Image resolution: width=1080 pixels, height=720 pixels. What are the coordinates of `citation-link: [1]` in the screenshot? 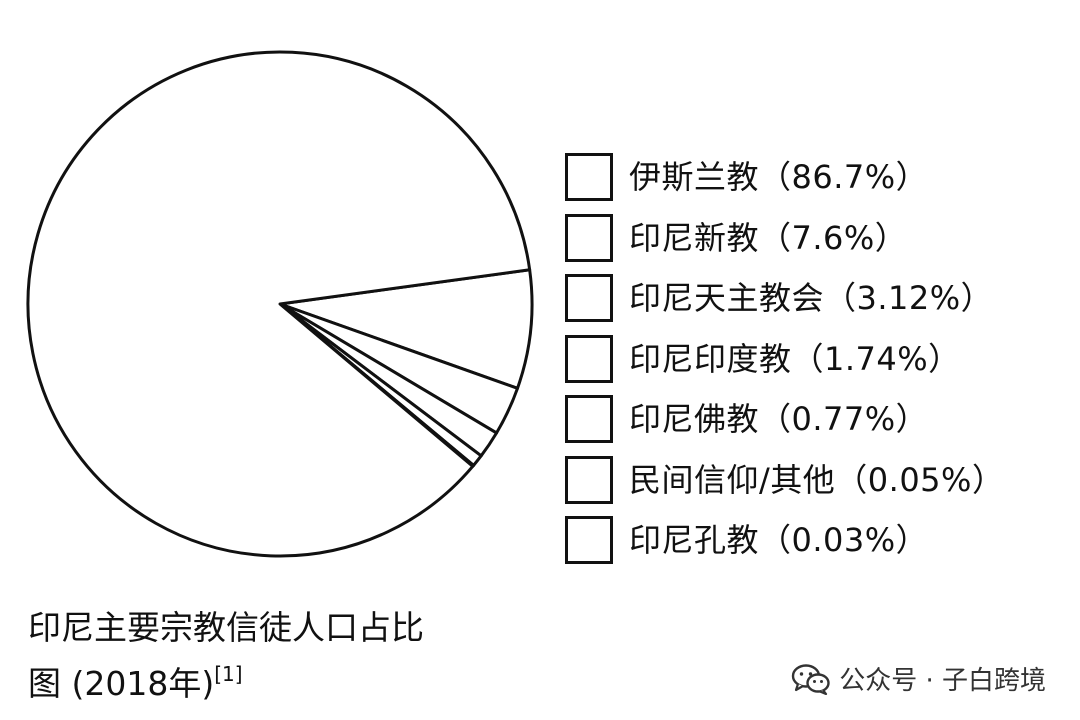 It's located at (228, 674).